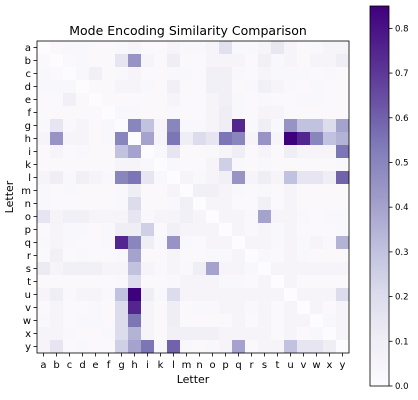 This screenshot has height=400, width=418. What do you see at coordinates (28, 269) in the screenshot?
I see `y-tick-label: s` at bounding box center [28, 269].